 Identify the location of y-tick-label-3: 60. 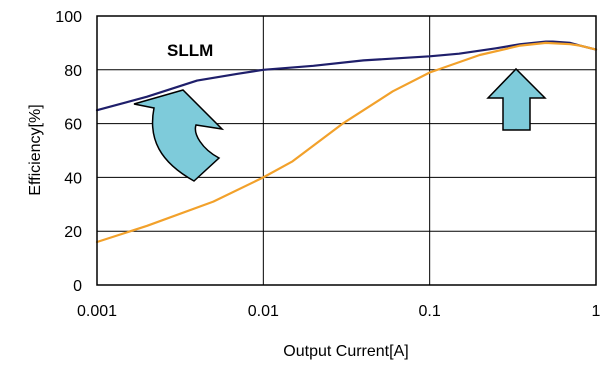
(73, 125).